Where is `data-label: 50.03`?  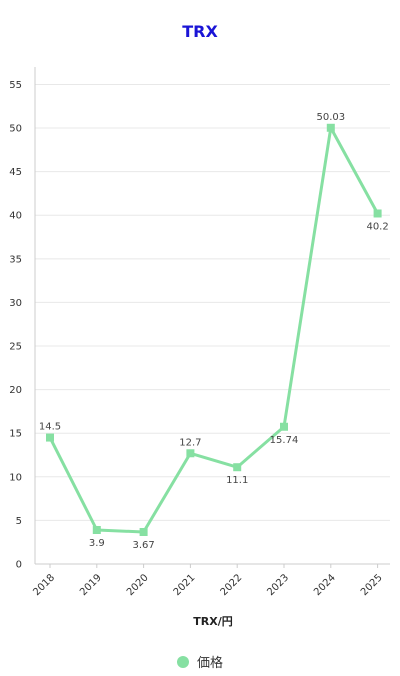
data-label: 50.03 is located at coordinates (330, 117).